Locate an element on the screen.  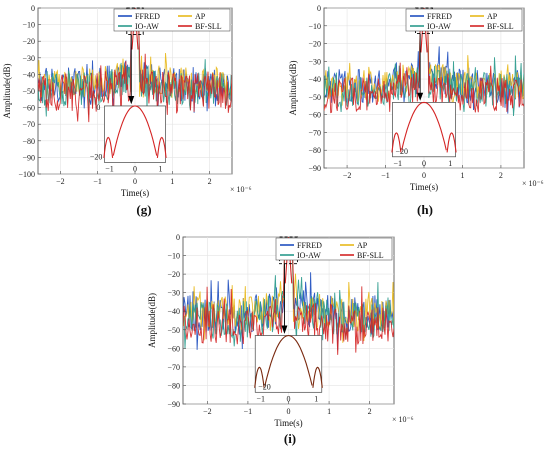
y-tick-label: −60 is located at coordinates (28, 108).